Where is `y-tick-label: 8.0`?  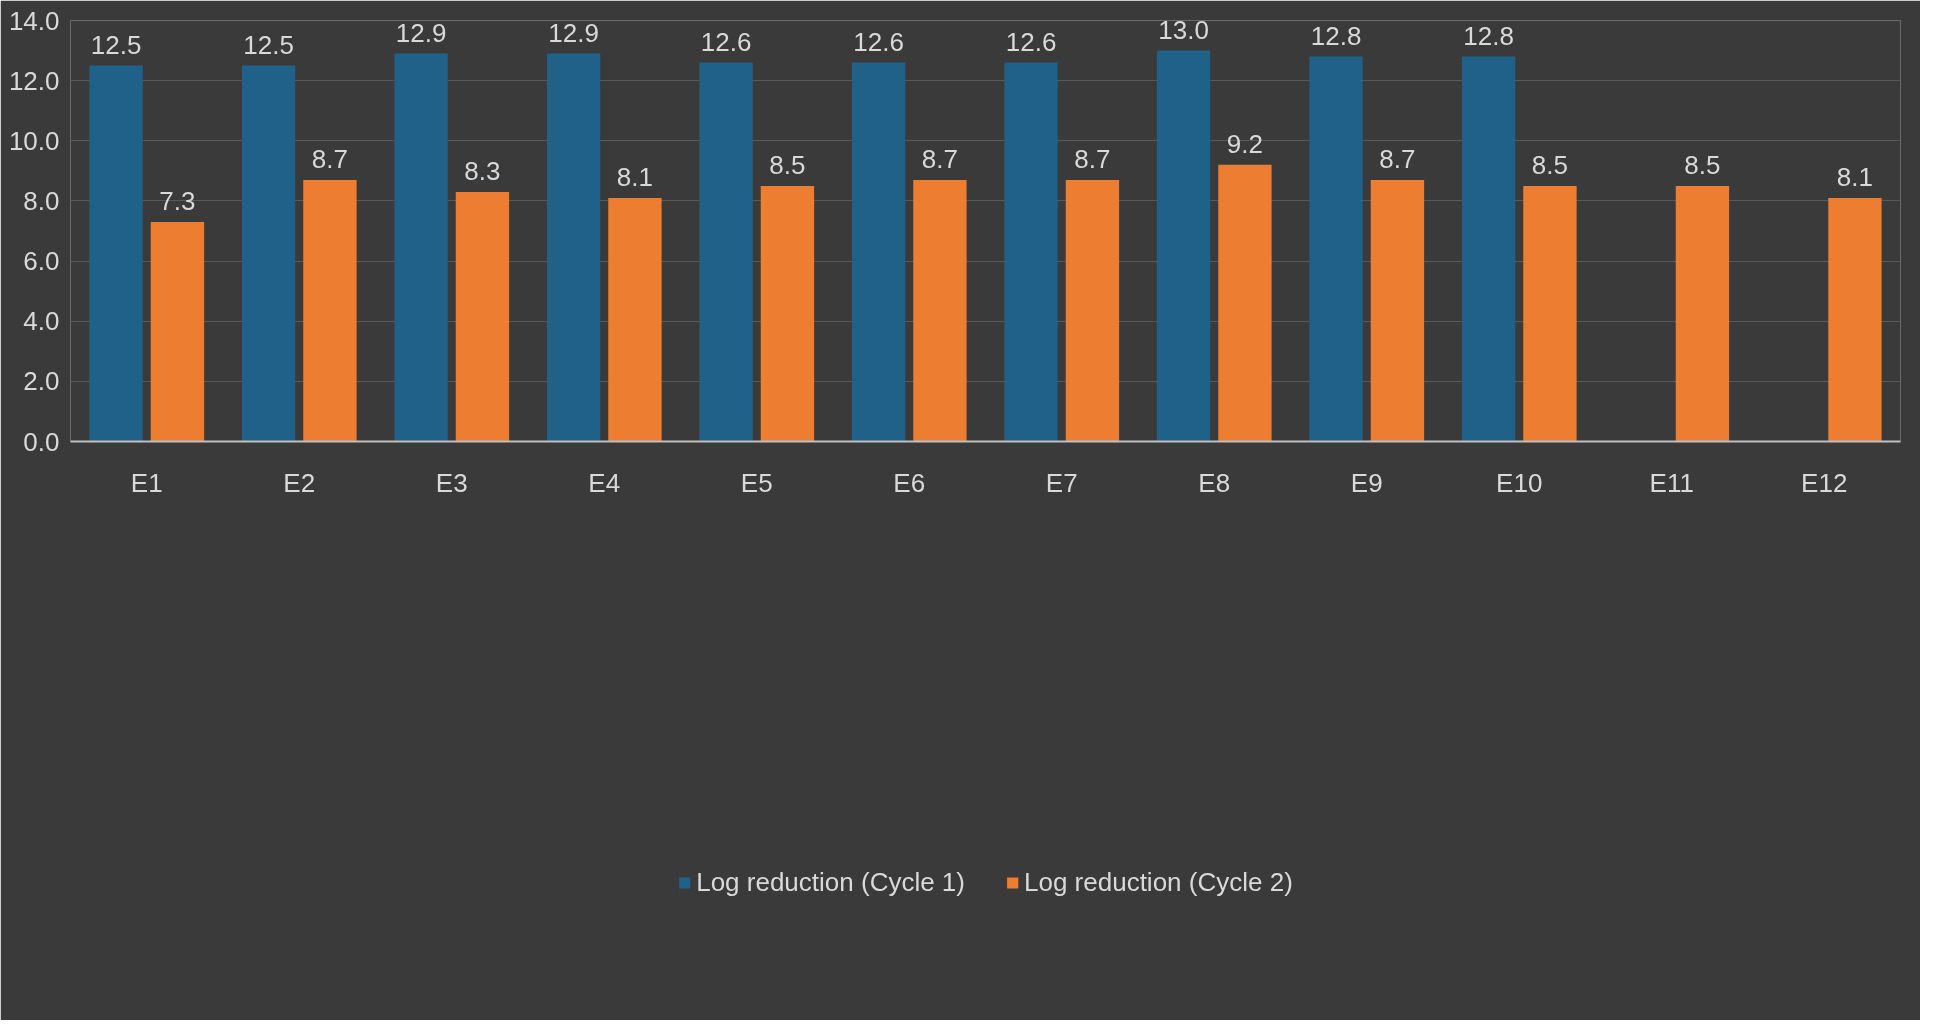 y-tick-label: 8.0 is located at coordinates (41, 200).